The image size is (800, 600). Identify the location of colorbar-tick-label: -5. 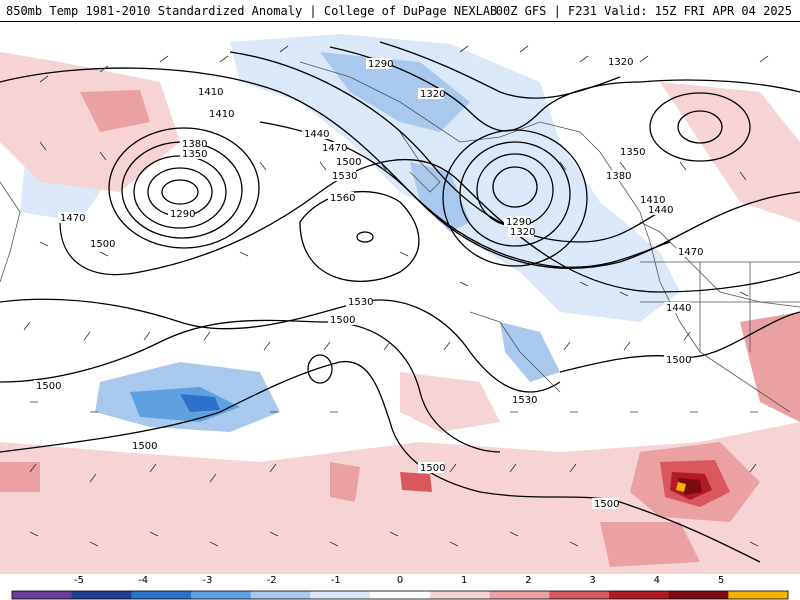
(79, 580).